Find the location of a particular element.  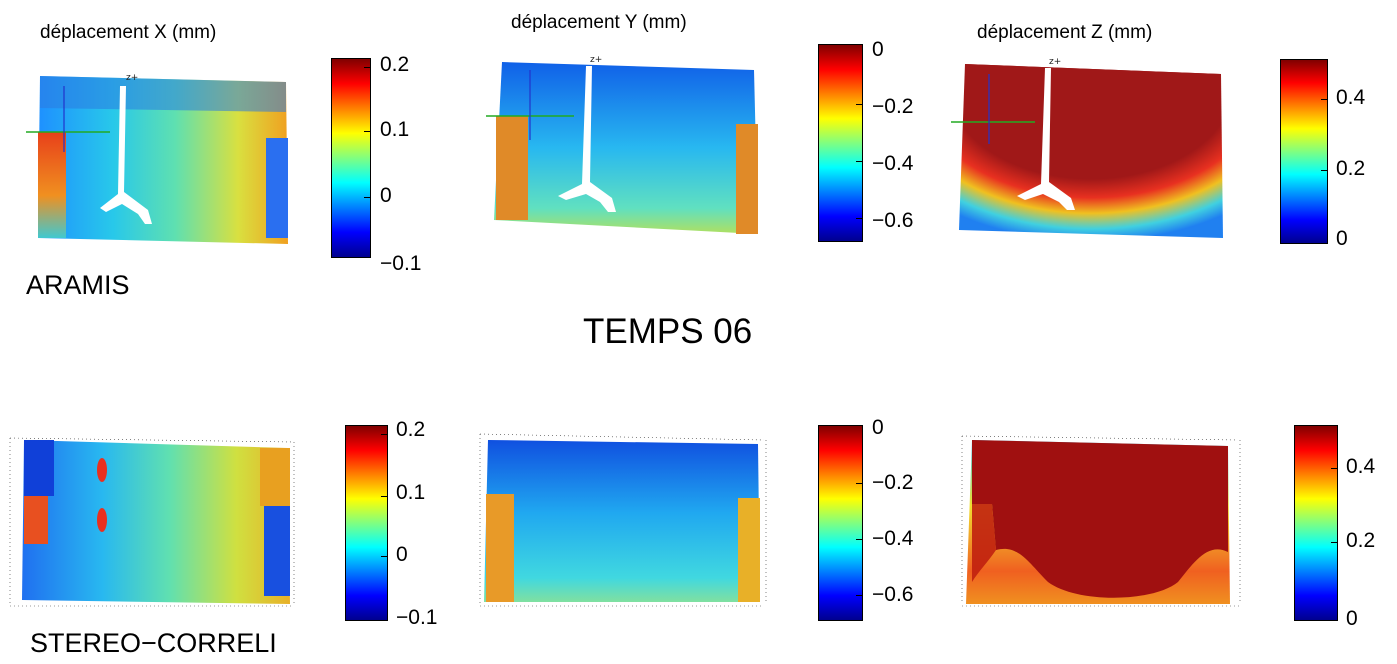

aramis-x-field: z+ is located at coordinates (157, 158).